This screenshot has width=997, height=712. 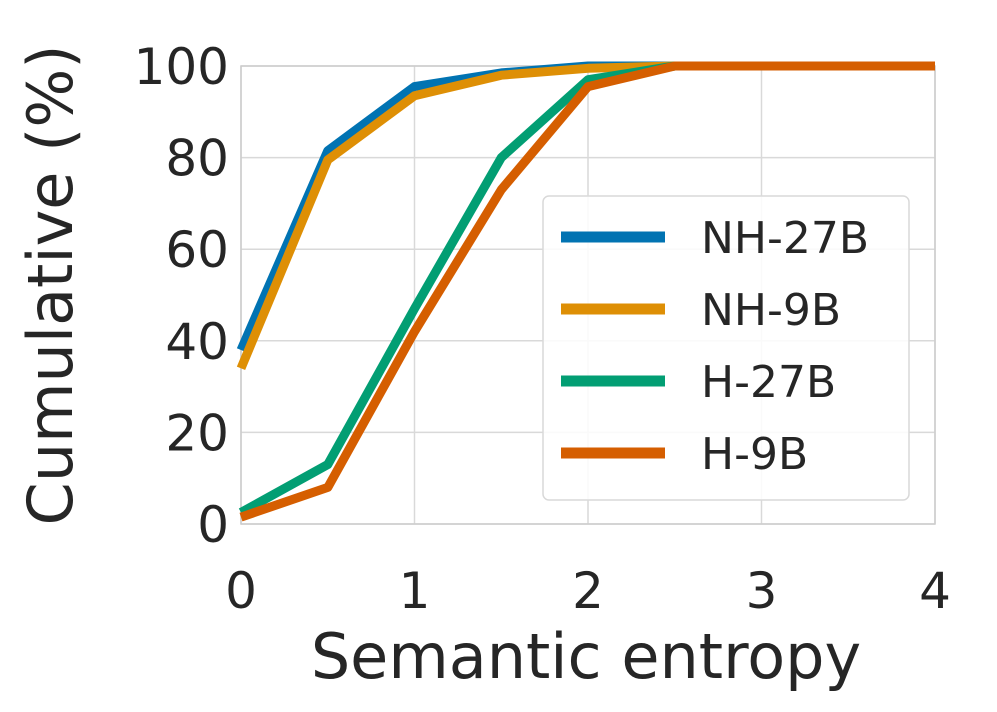 I want to click on y-tick-label: 100, so click(x=181, y=67).